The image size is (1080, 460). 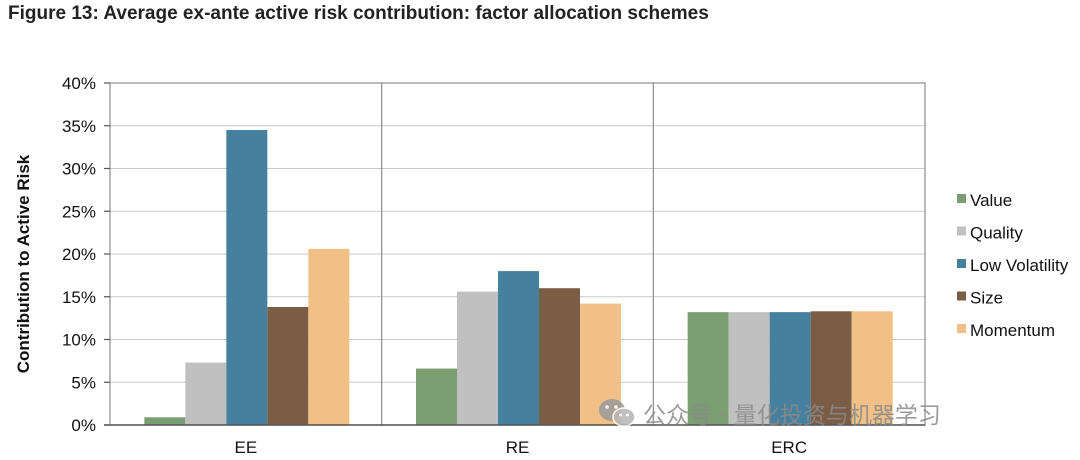 What do you see at coordinates (79, 83) in the screenshot?
I see `y-tick-label: 40%` at bounding box center [79, 83].